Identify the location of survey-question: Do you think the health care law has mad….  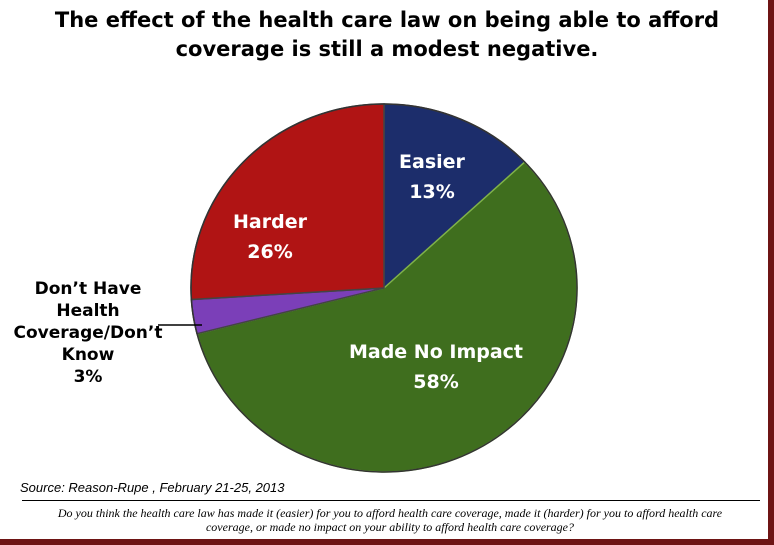
(390, 520).